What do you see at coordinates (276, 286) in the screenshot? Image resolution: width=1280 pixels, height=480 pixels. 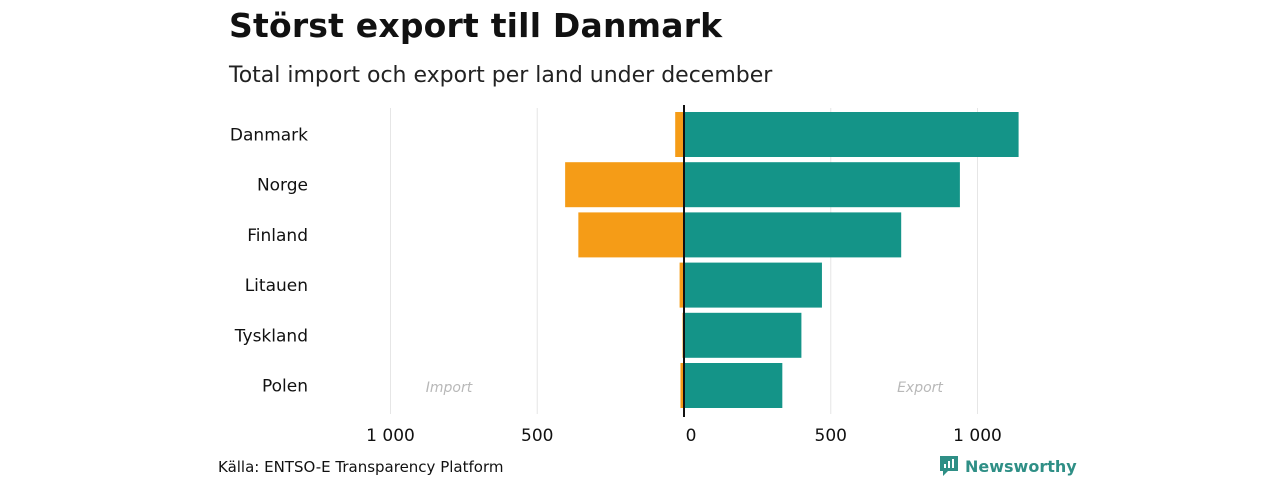 I see `category-label: Litauen` at bounding box center [276, 286].